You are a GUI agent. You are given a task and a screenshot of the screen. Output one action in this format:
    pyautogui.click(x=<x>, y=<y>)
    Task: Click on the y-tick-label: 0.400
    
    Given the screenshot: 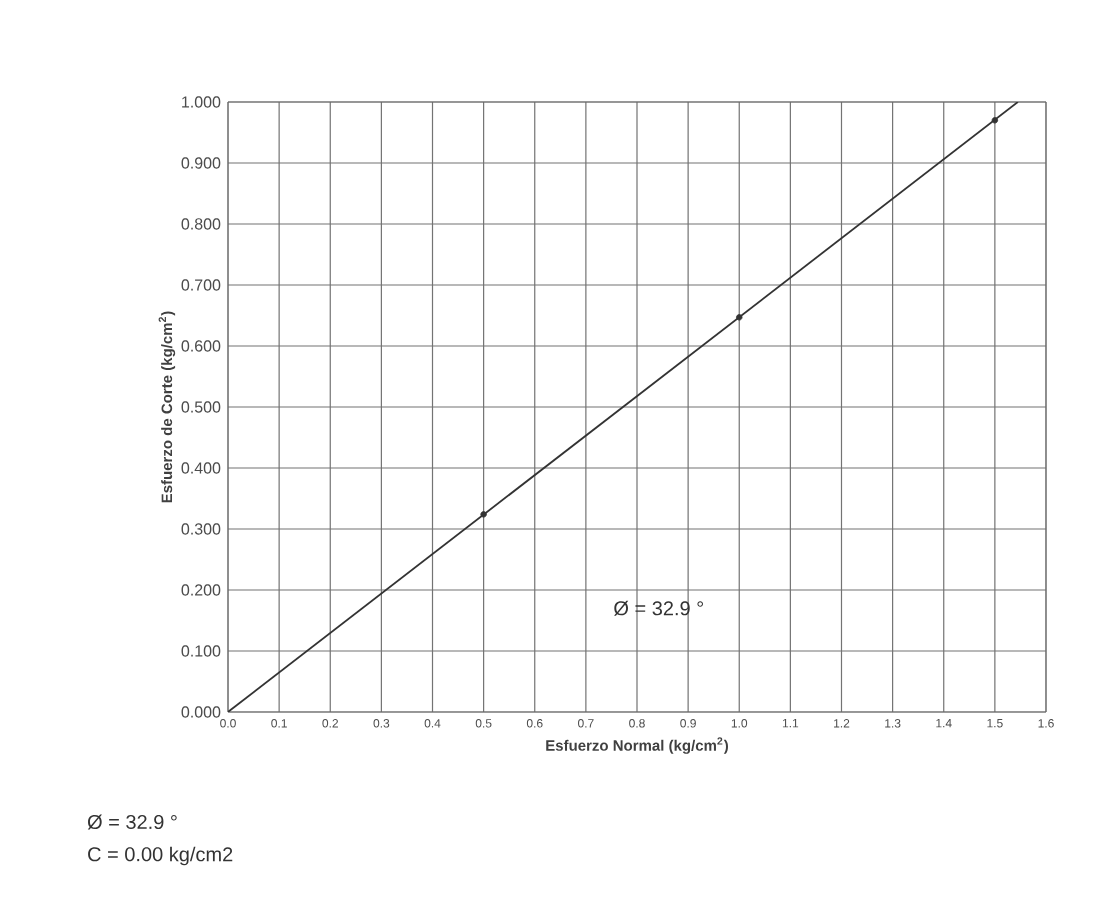 What is the action you would take?
    pyautogui.click(x=201, y=468)
    